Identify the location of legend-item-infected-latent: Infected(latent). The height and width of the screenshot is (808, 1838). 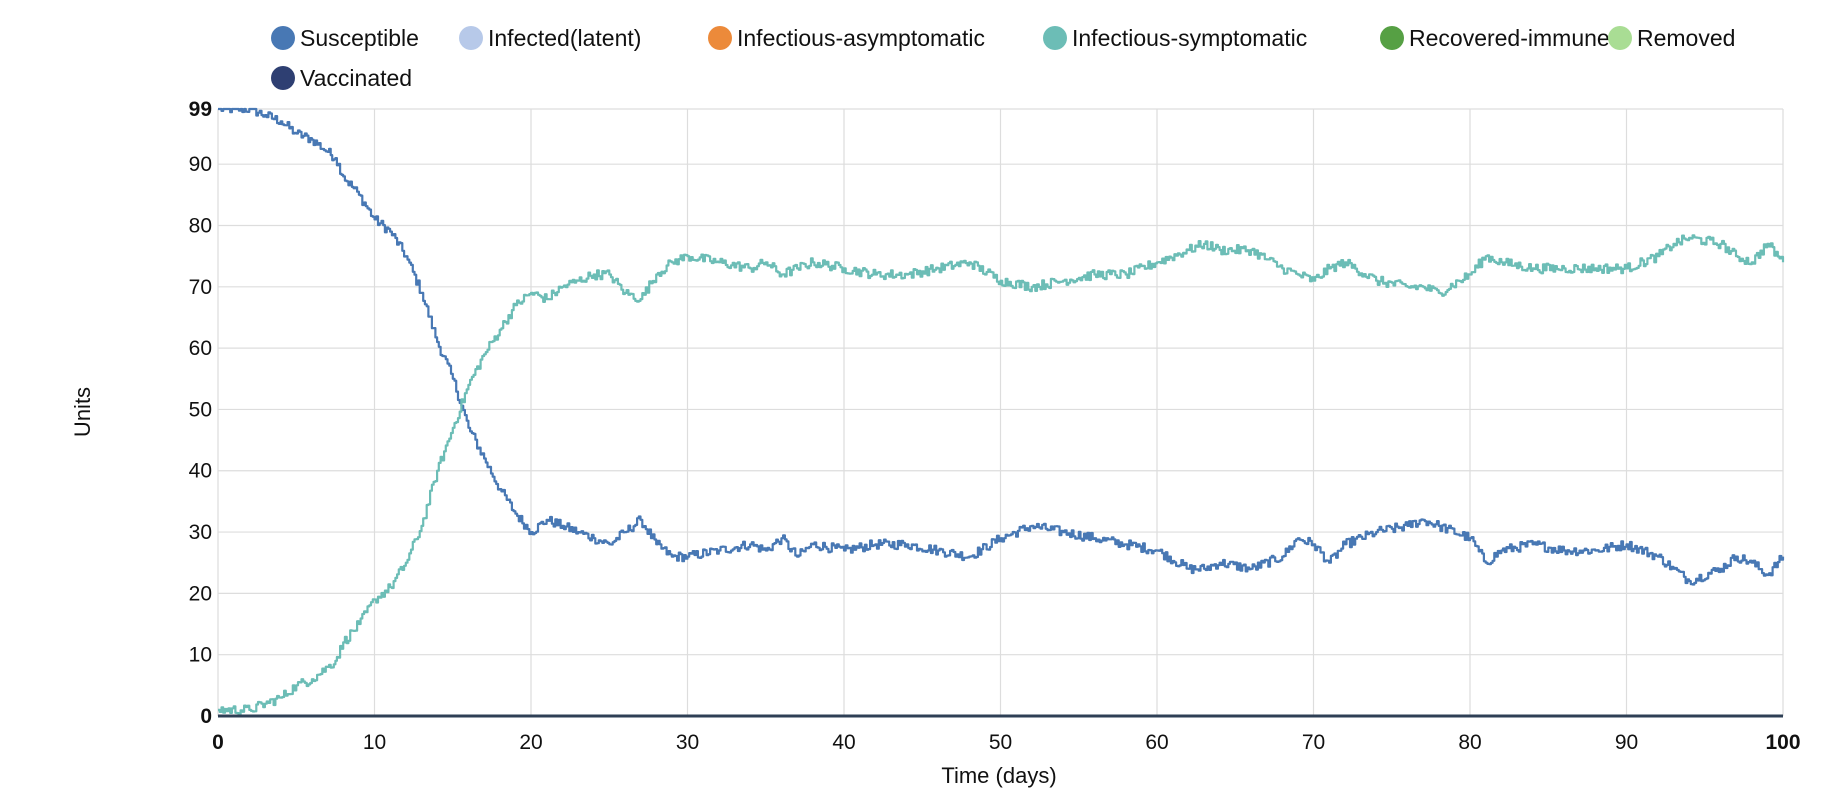
(550, 38).